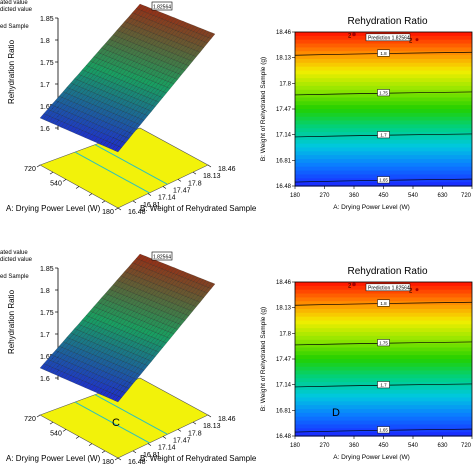 This screenshot has width=474, height=466. I want to click on y-tick-label: 16.48, so click(284, 187).